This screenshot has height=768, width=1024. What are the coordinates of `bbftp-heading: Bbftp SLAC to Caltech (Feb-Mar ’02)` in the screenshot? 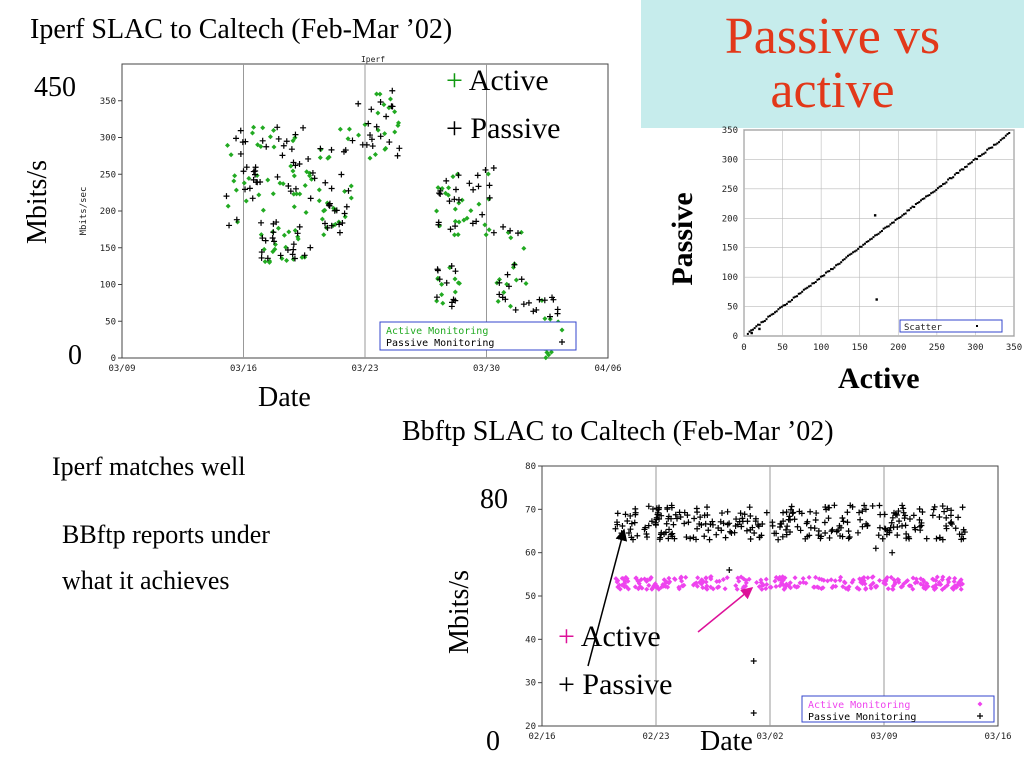 It's located at (618, 431).